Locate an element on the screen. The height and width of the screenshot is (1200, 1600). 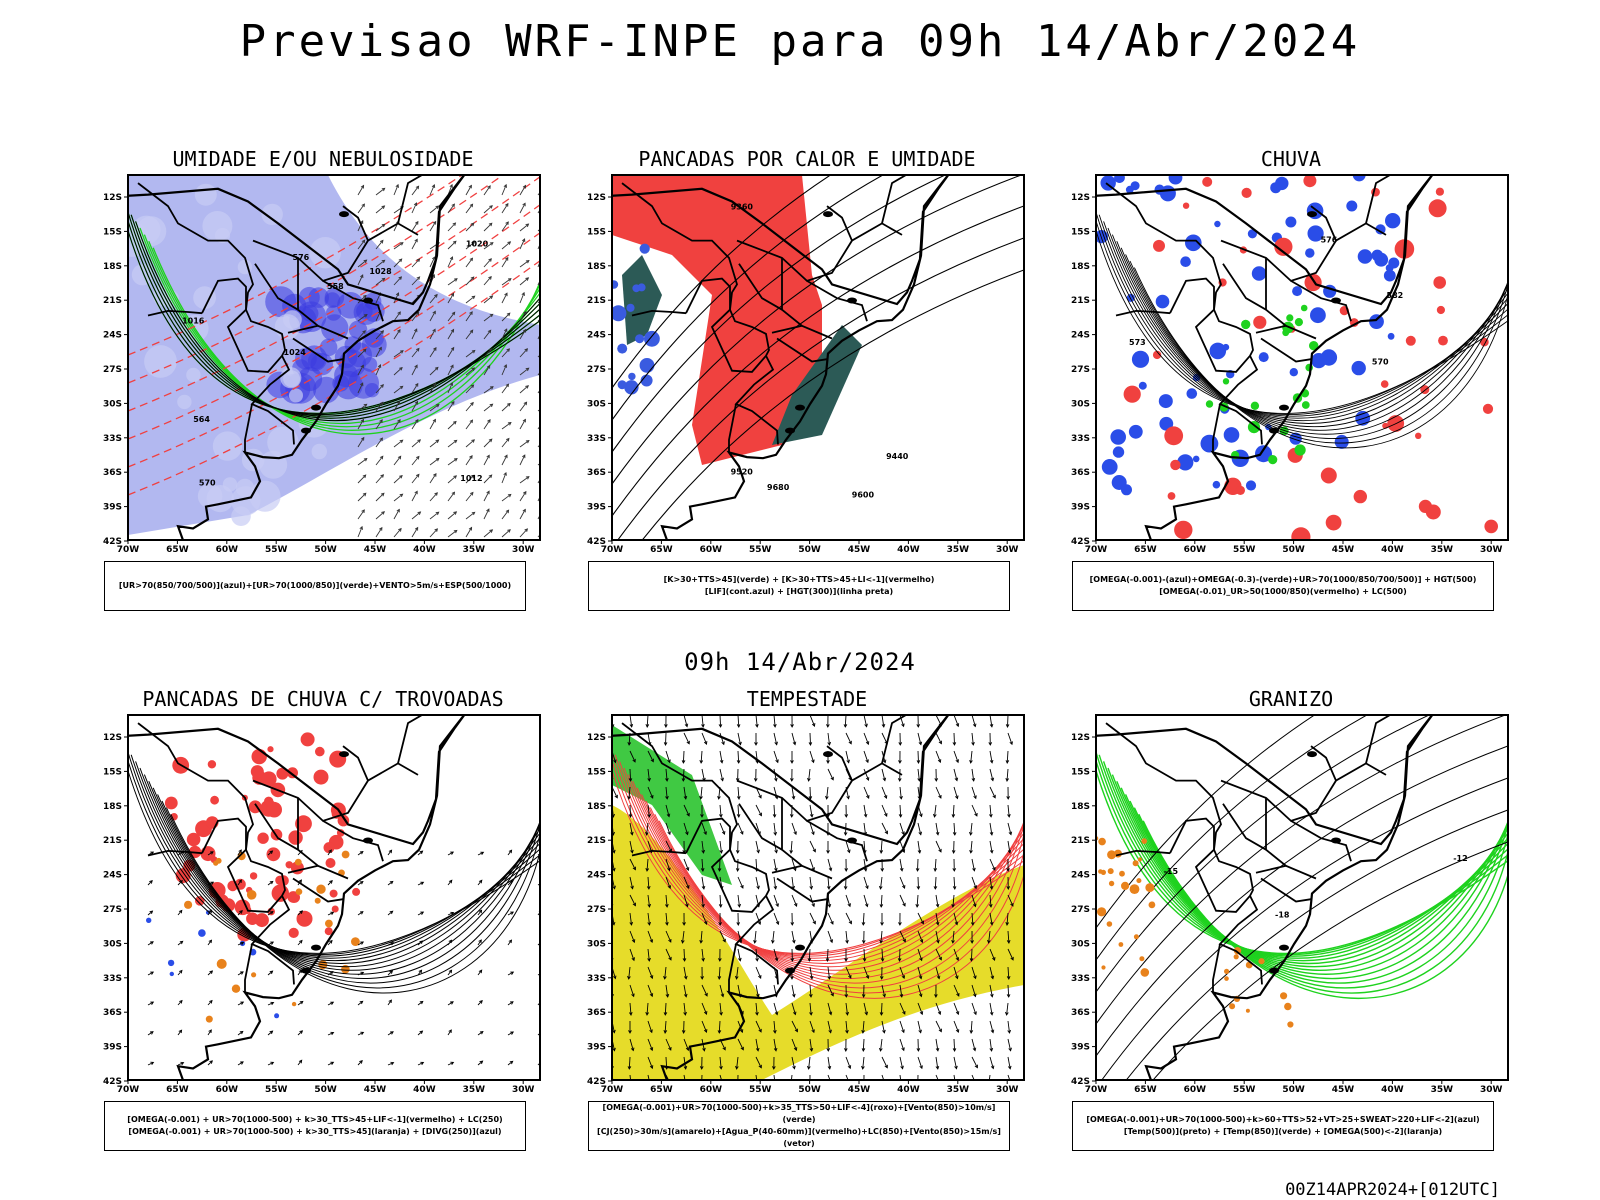
lat-tick-label: 27S is located at coordinates (596, 910).